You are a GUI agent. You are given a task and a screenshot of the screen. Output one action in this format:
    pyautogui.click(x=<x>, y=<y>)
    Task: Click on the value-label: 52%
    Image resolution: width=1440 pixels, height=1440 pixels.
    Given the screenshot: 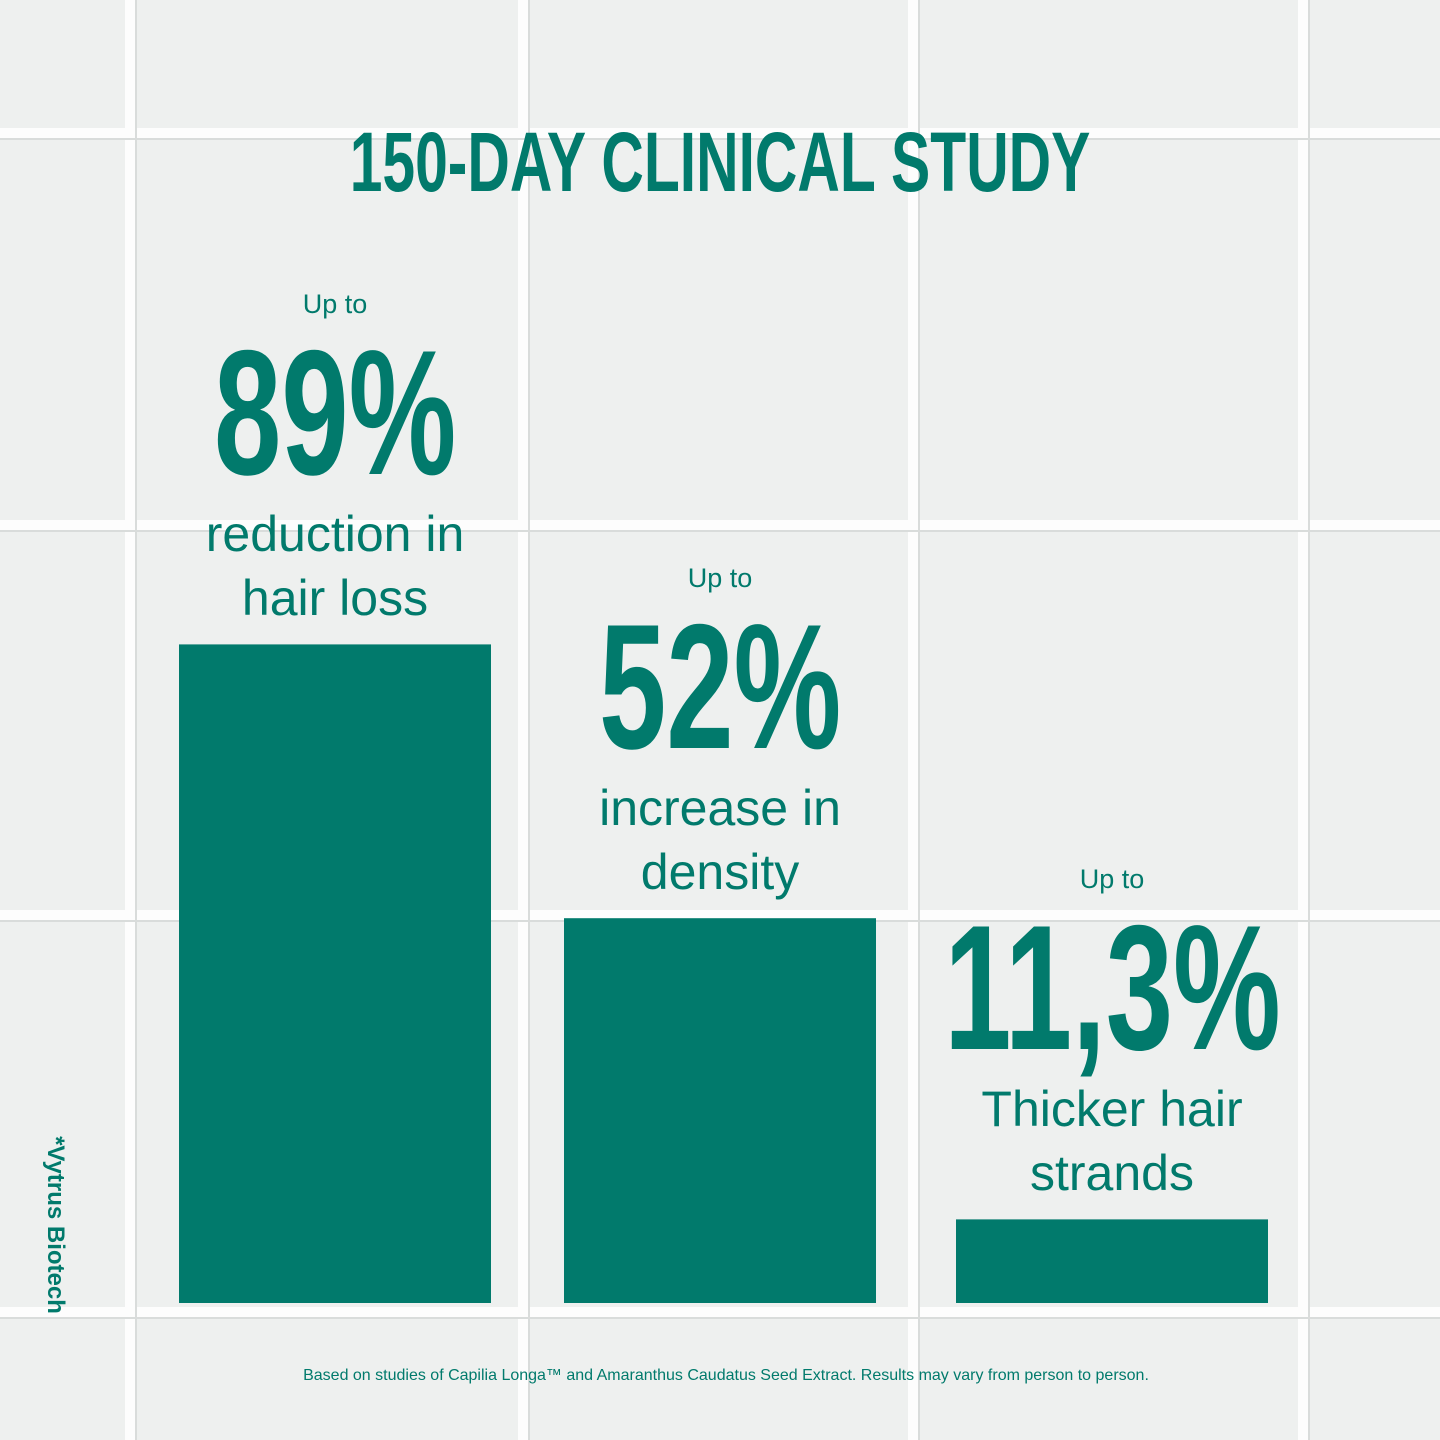 What is the action you would take?
    pyautogui.click(x=720, y=687)
    